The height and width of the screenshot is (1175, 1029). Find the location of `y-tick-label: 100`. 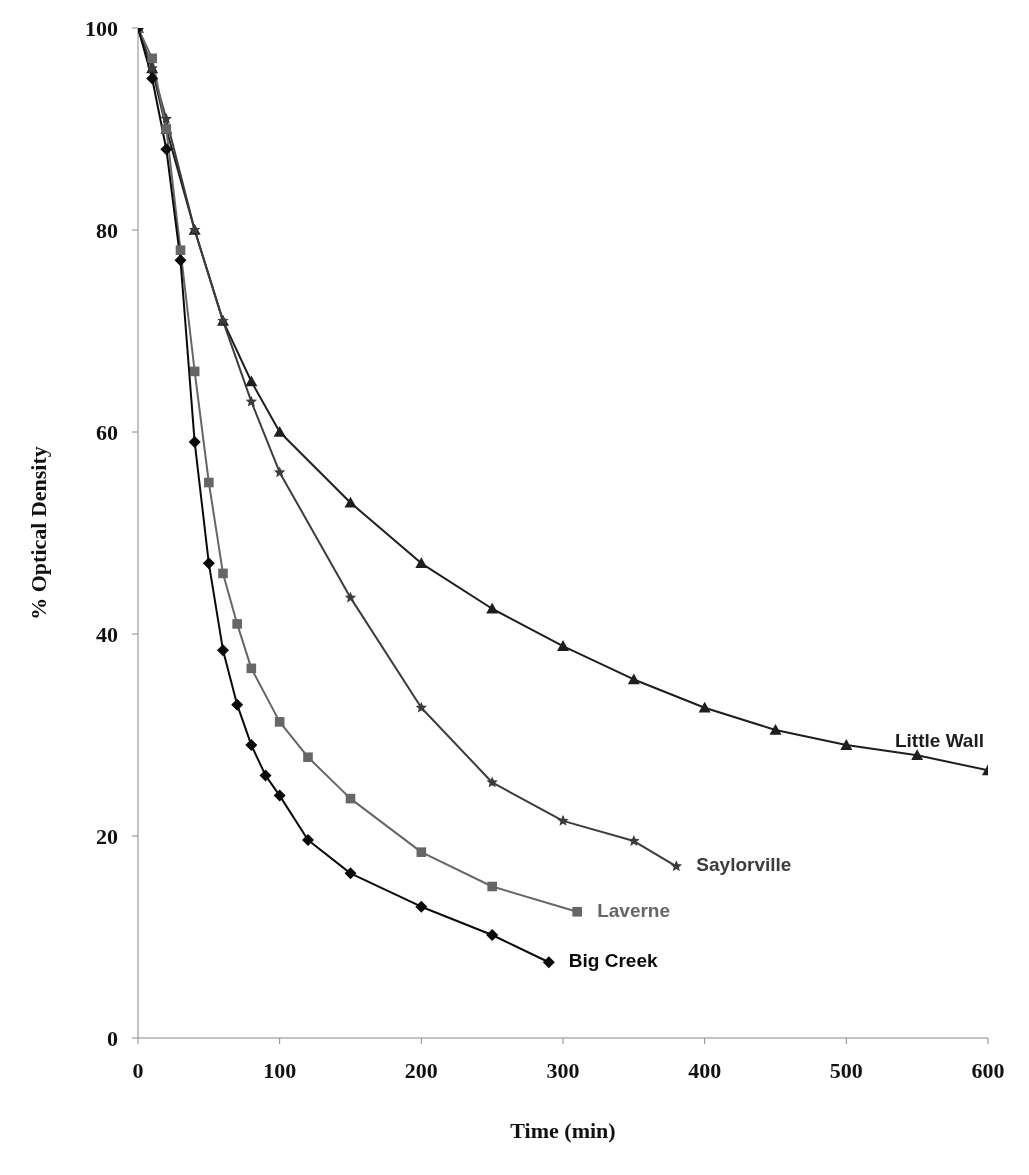

y-tick-label: 100 is located at coordinates (101, 28).